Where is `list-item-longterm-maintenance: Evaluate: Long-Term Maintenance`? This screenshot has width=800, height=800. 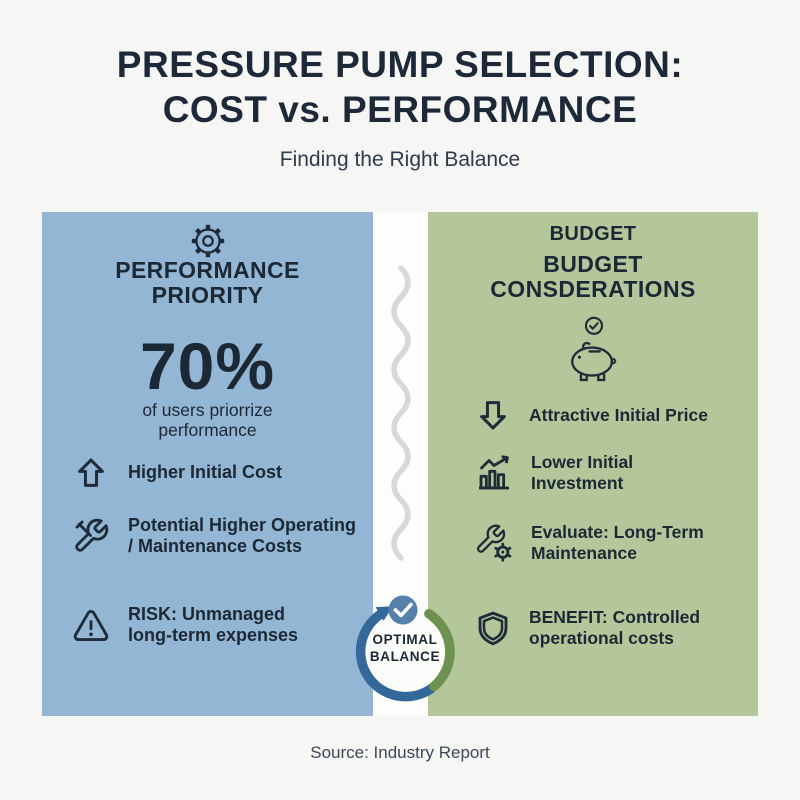 list-item-longterm-maintenance: Evaluate: Long-Term Maintenance is located at coordinates (611, 542).